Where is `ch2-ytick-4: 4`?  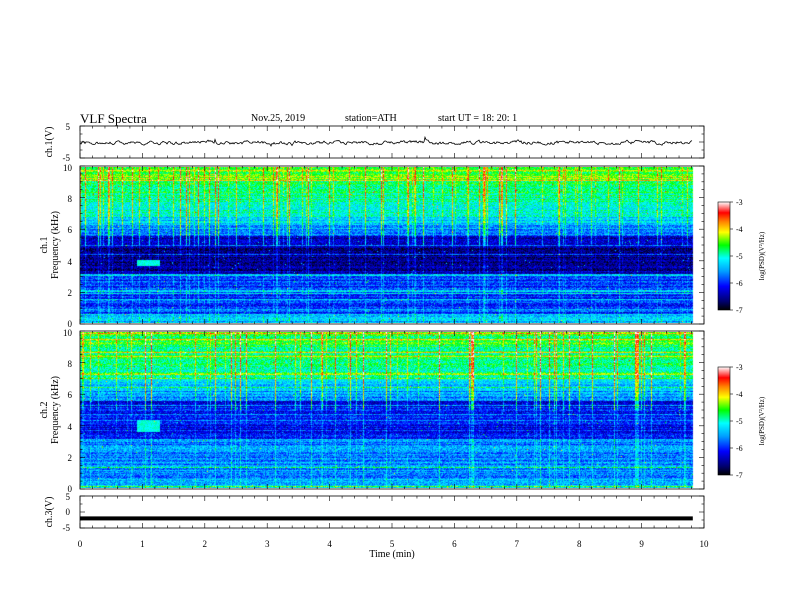 ch2-ytick-4: 4 is located at coordinates (70, 427).